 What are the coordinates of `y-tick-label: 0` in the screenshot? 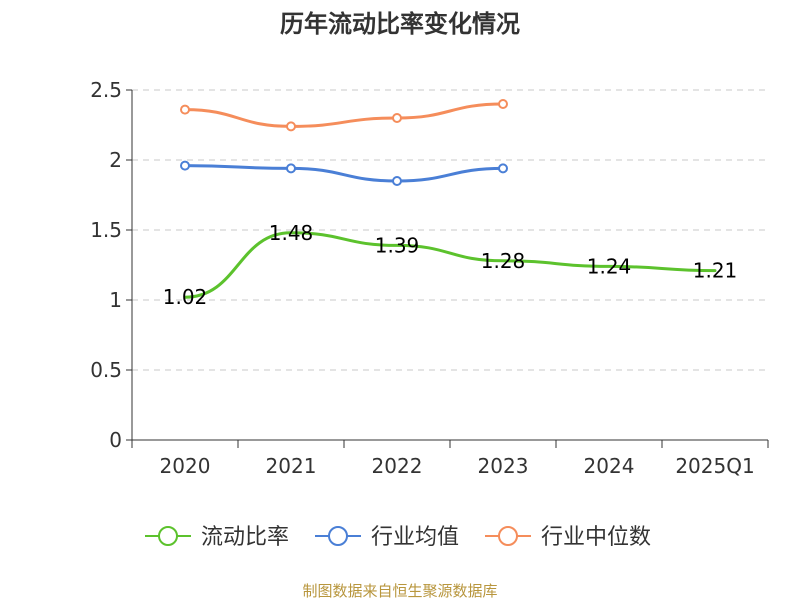 It's located at (115, 440).